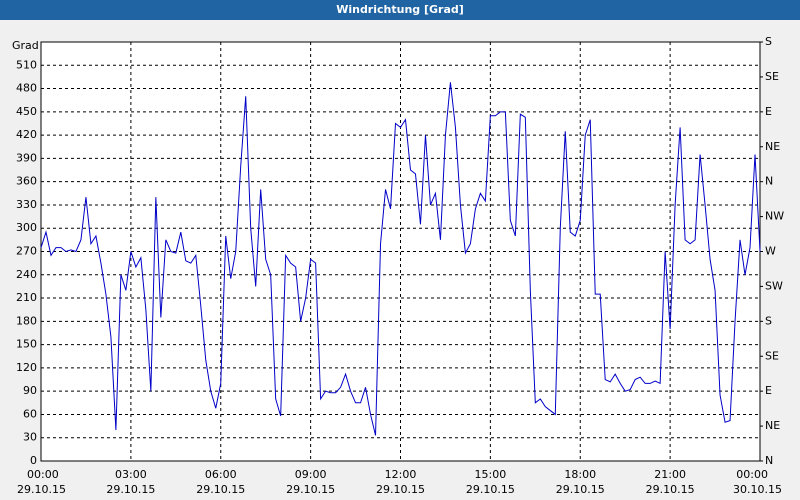 This screenshot has height=500, width=800. Describe the element at coordinates (774, 285) in the screenshot. I see `y2-tick-label: SW` at that location.